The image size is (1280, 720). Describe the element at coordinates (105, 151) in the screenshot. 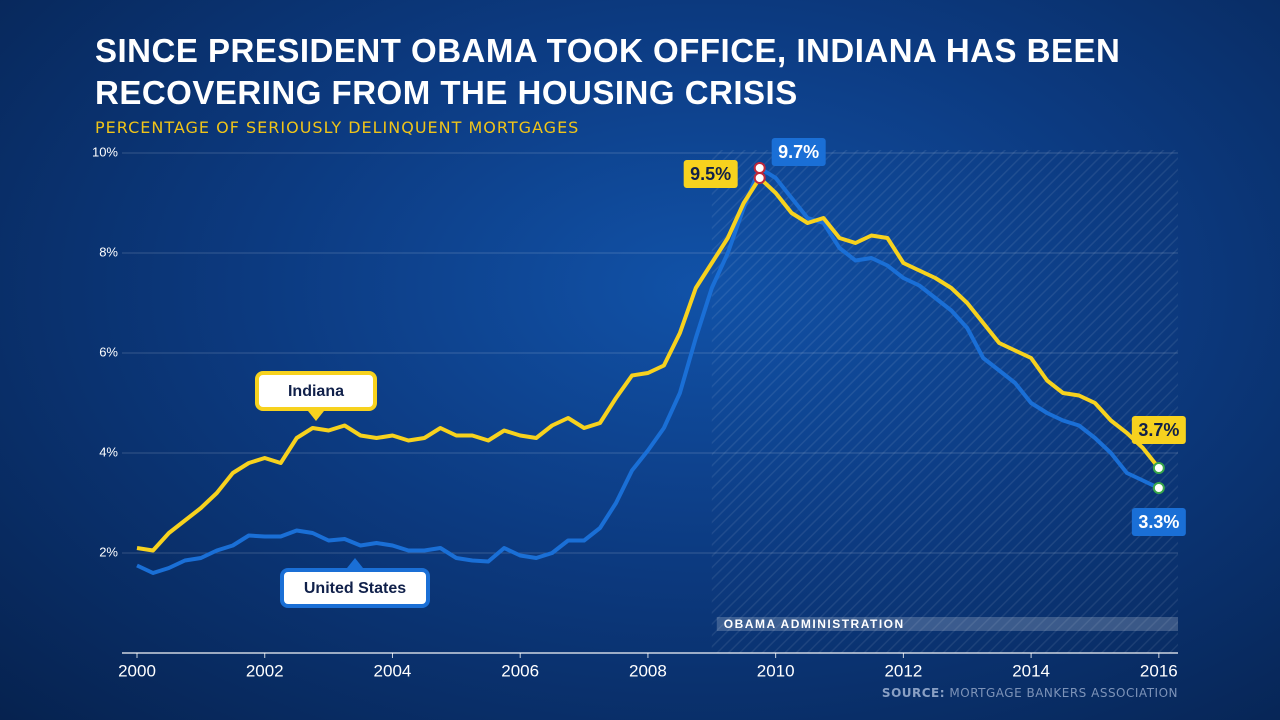

I see `y-tick-label: 10%` at that location.